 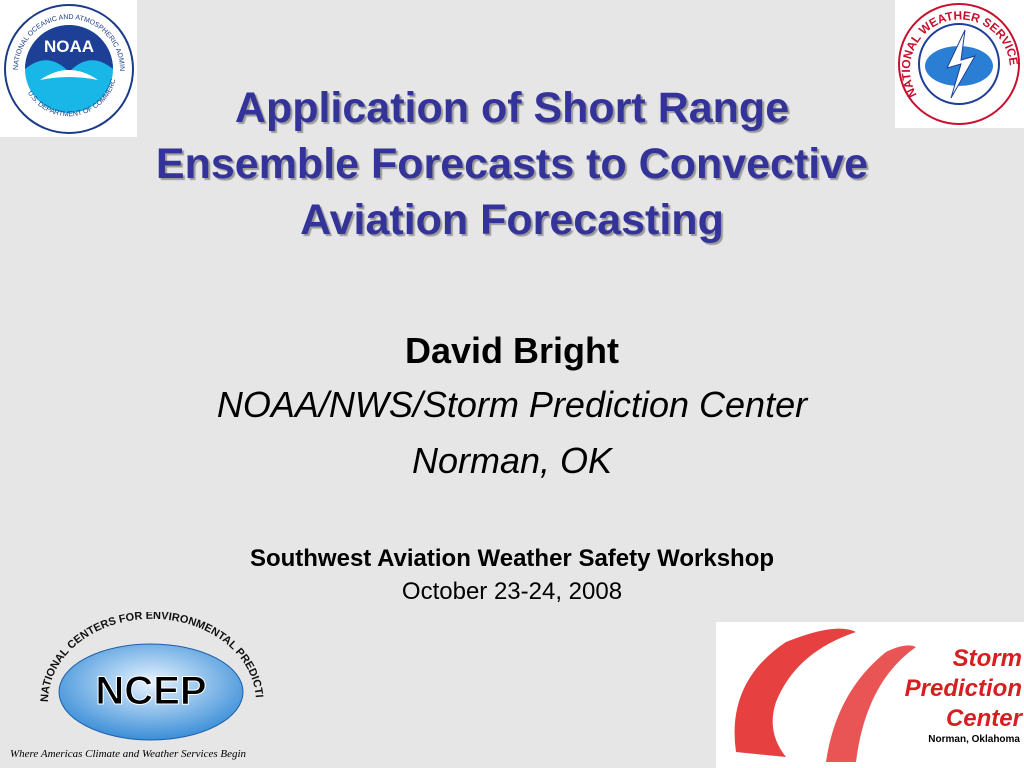 I want to click on author: David Bright, so click(x=511, y=350).